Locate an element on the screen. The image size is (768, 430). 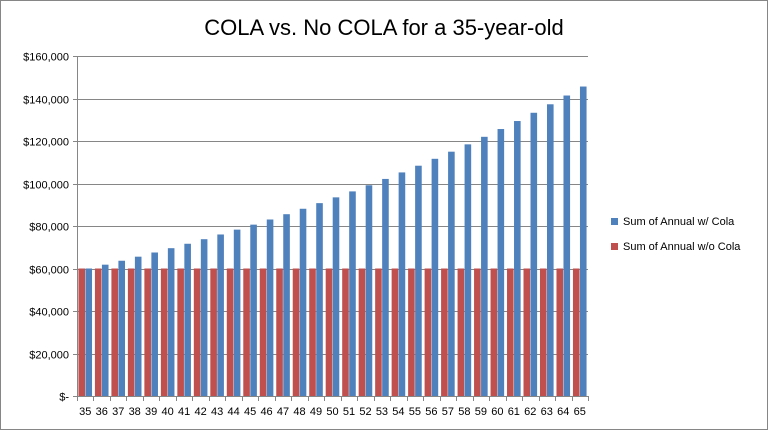
x-tick-label: 54 is located at coordinates (398, 412).